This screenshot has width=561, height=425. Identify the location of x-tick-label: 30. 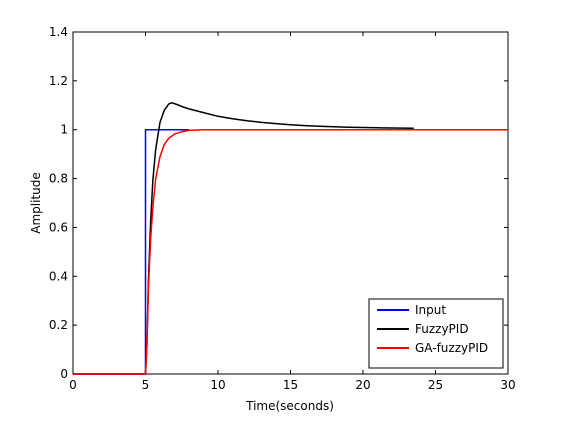
(507, 385).